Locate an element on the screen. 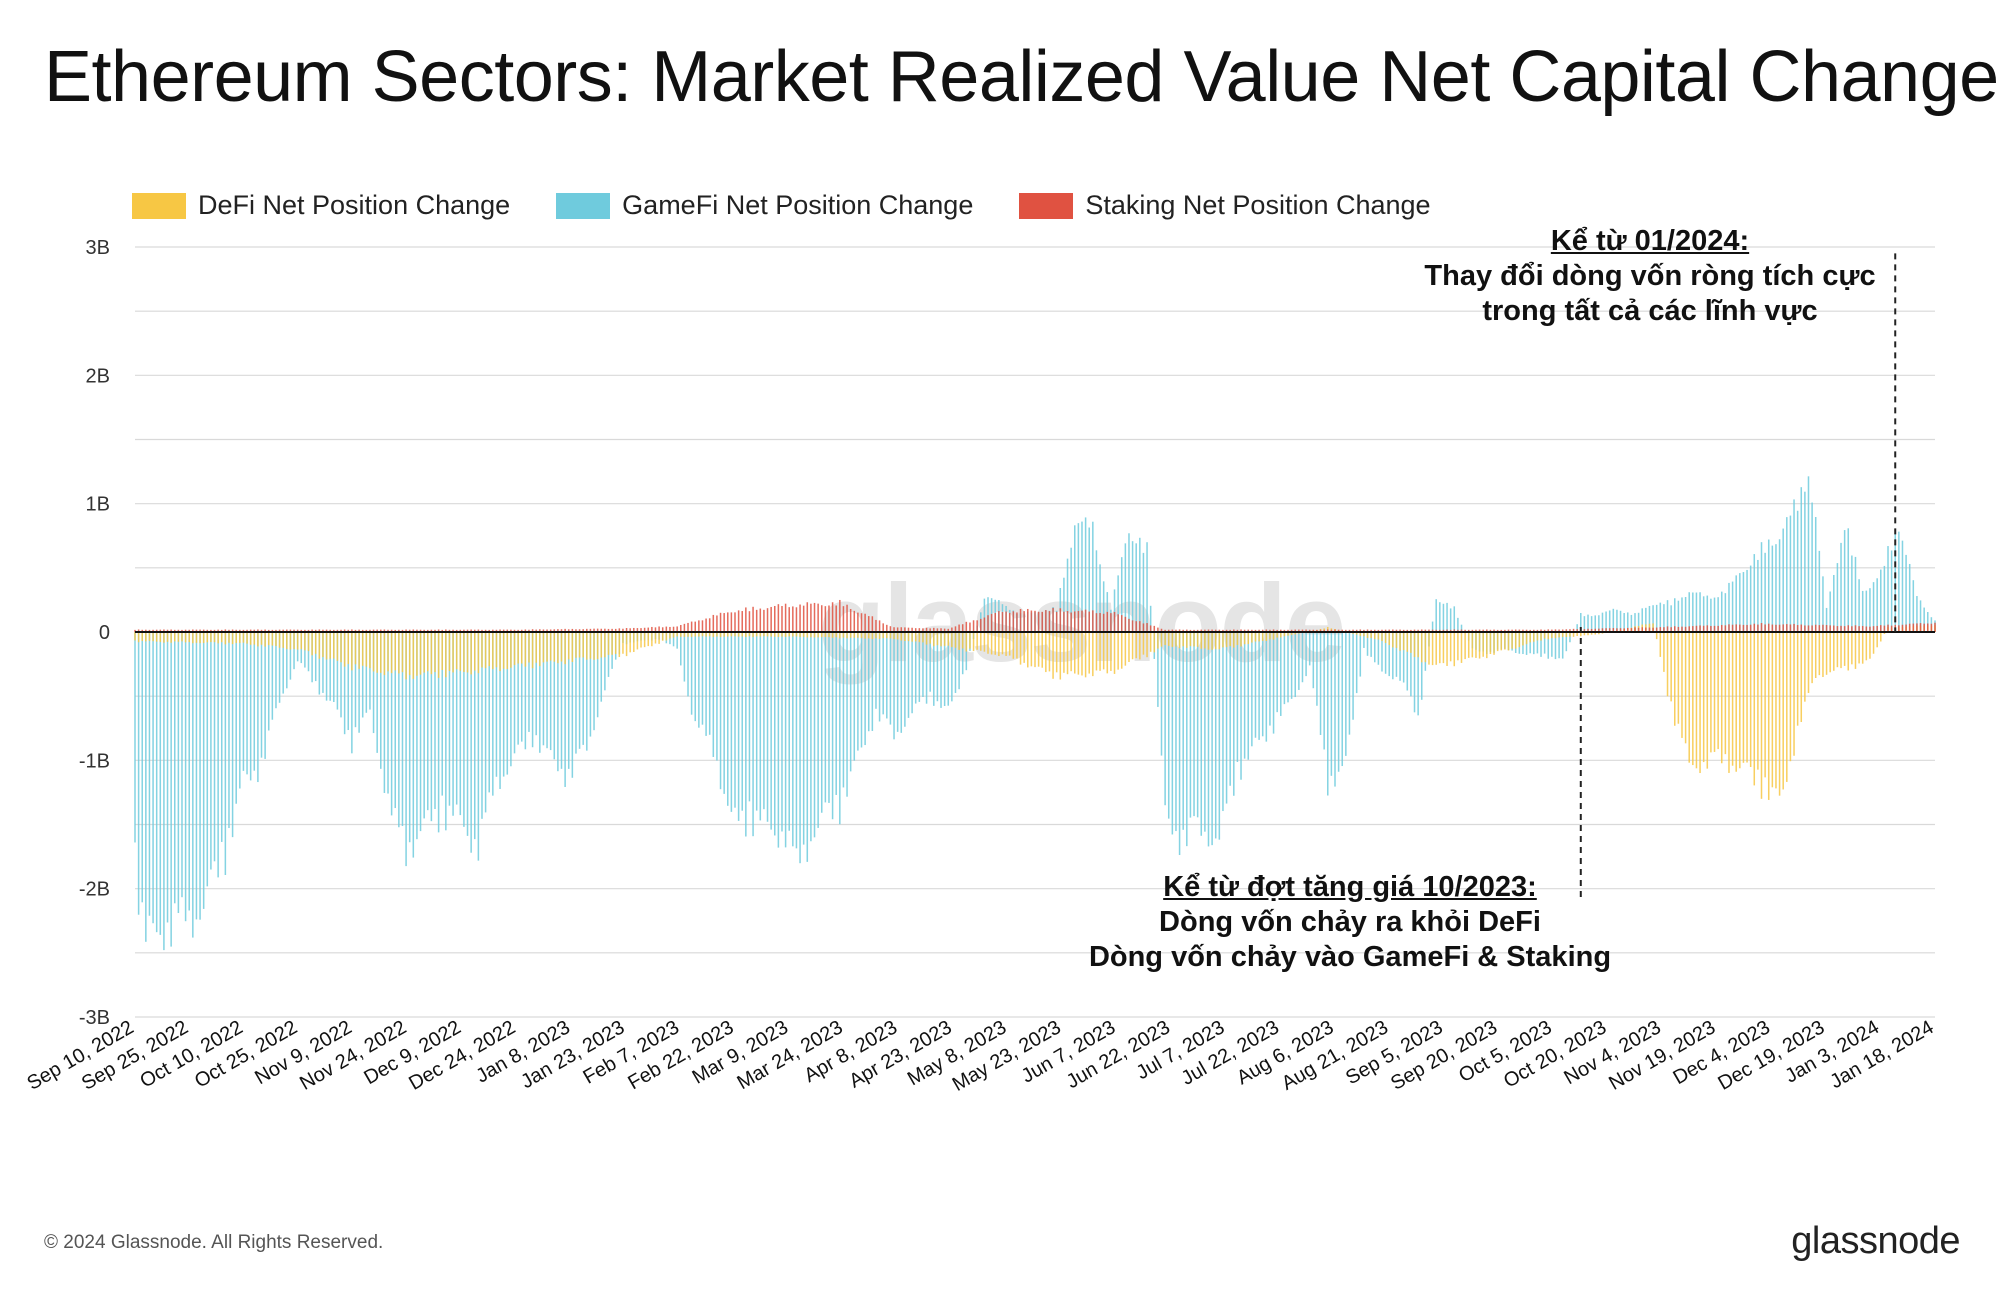 Image resolution: width=2000 pixels, height=1298 pixels. y-tick-label: 0 is located at coordinates (104, 633).